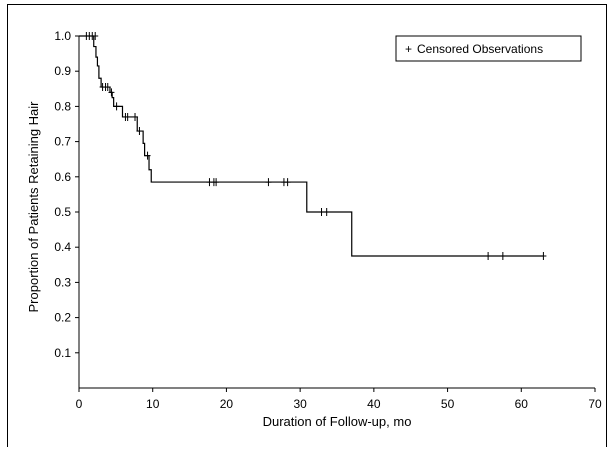 The height and width of the screenshot is (451, 614). I want to click on x-tick-label: 50, so click(448, 404).